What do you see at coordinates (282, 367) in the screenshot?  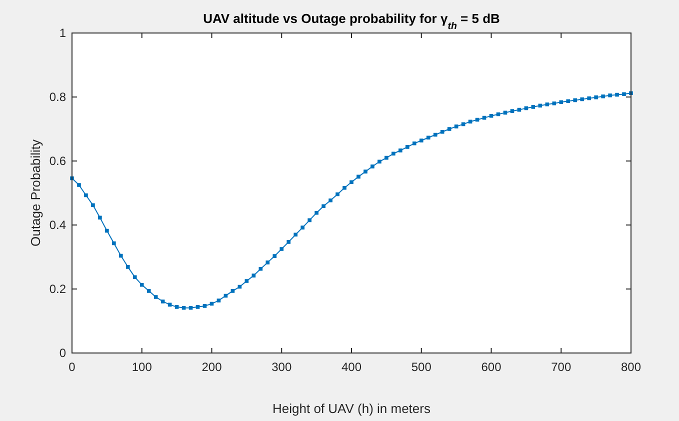 I see `x-tick-label: 300` at bounding box center [282, 367].